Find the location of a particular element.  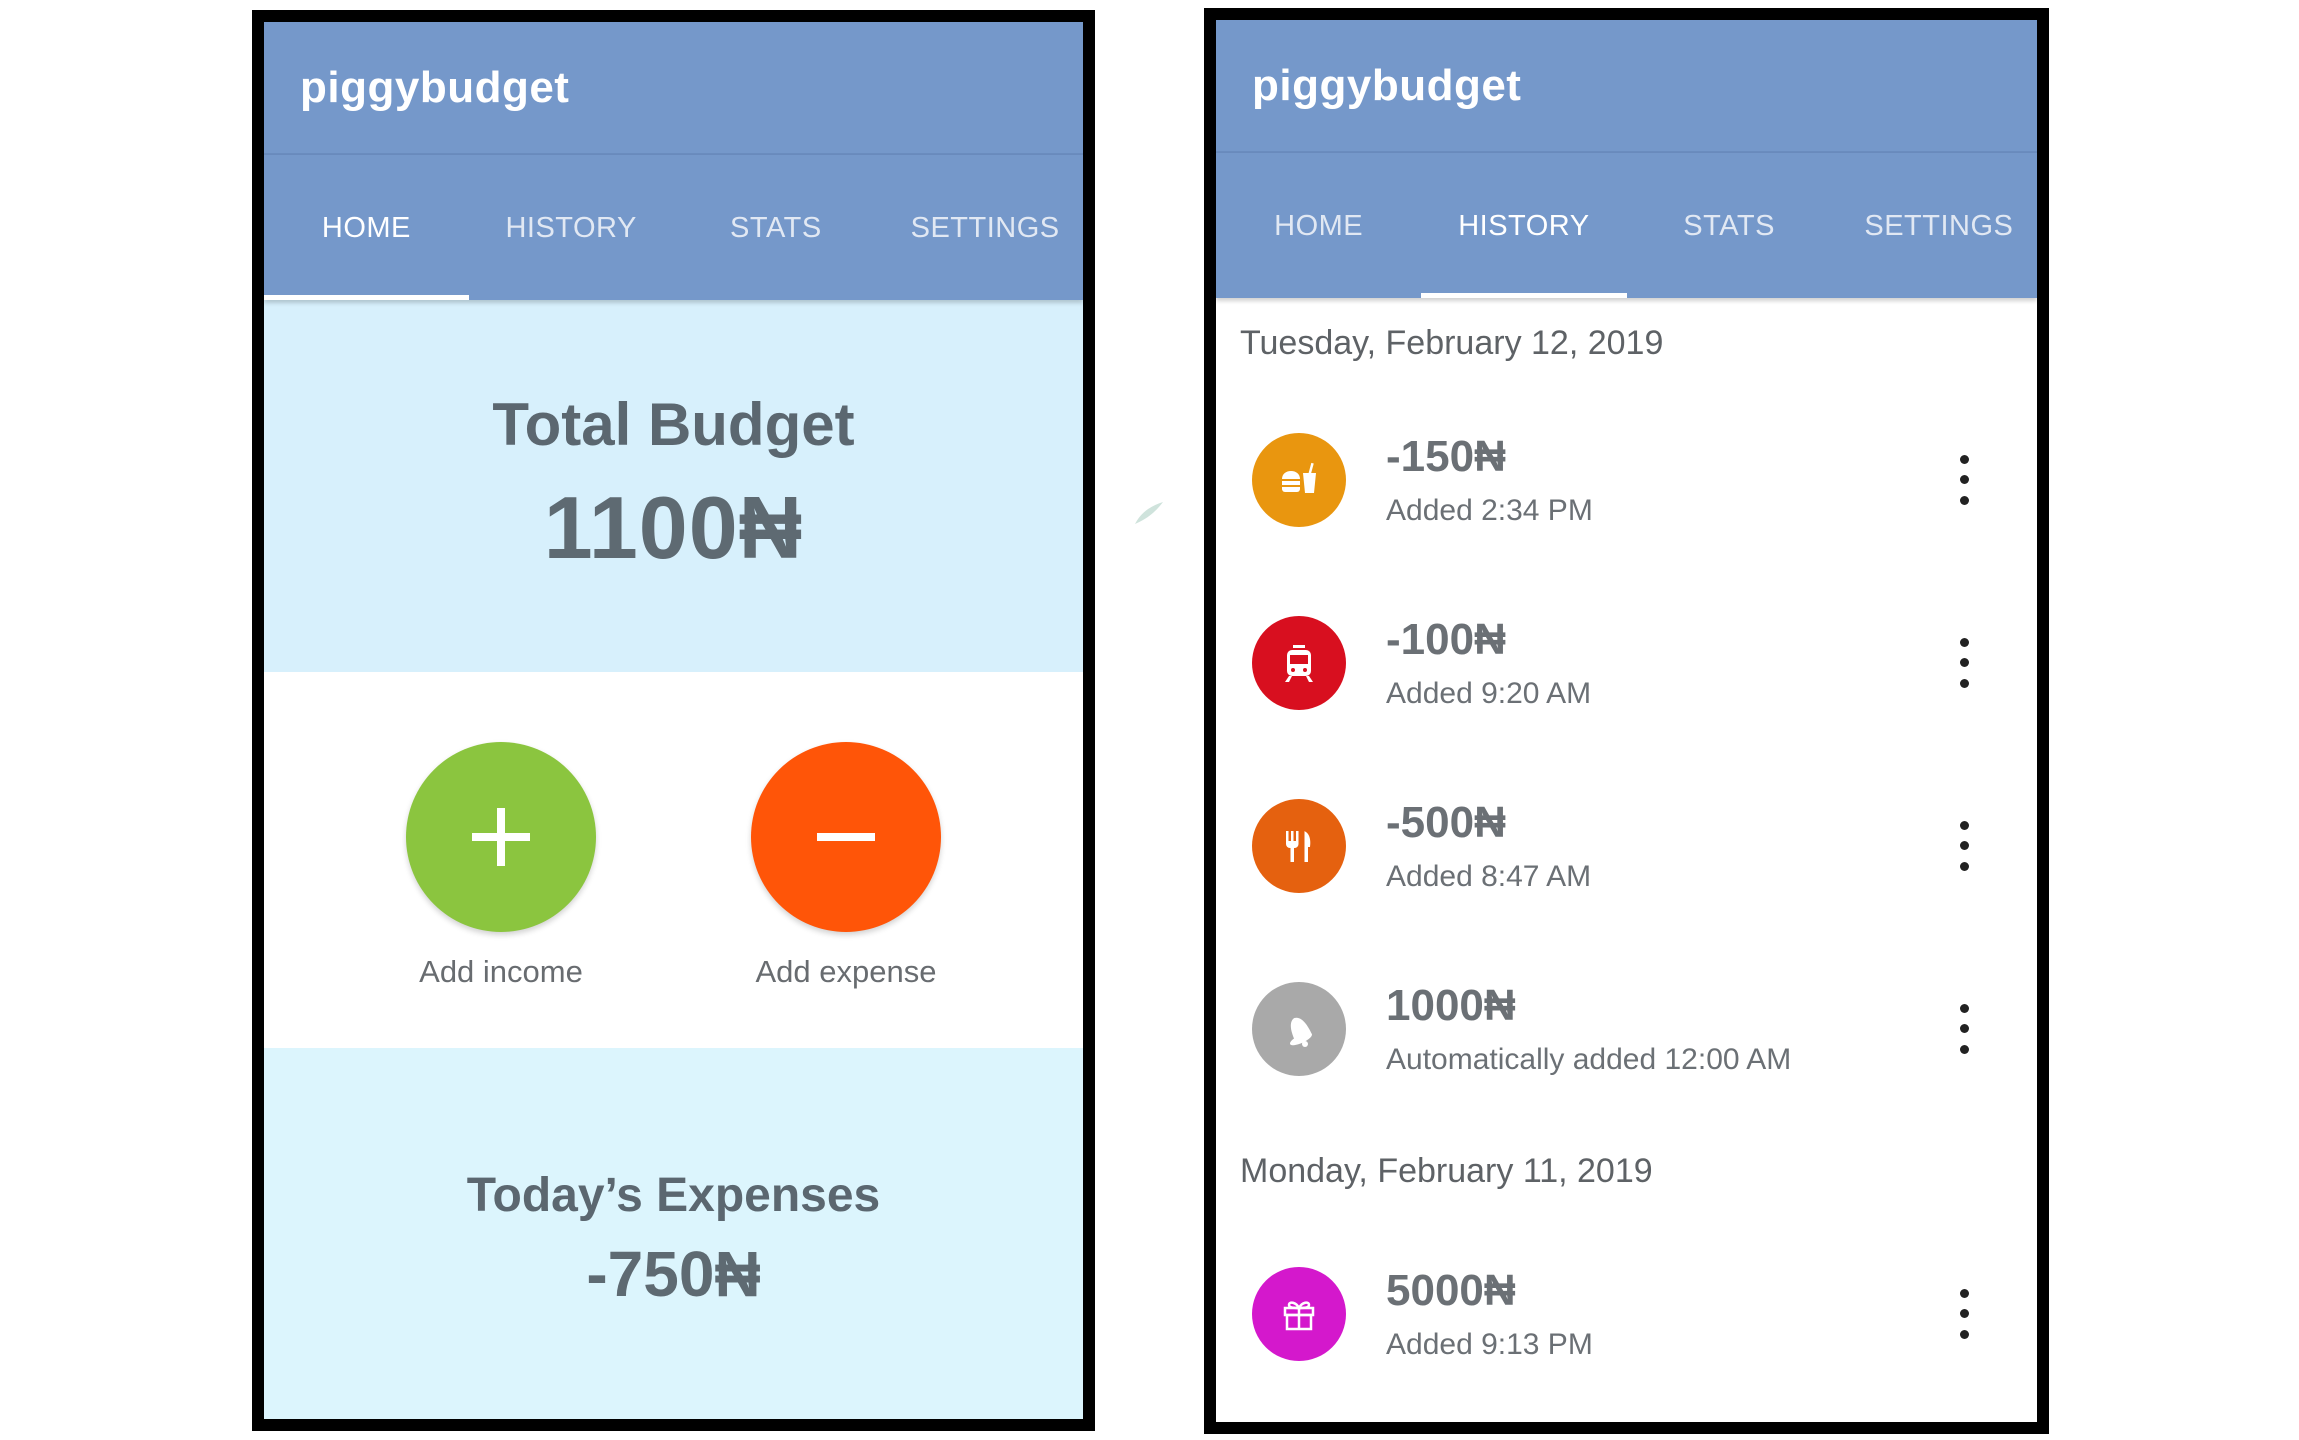

todays-expenses-panel: Today’s Expenses -750₦ is located at coordinates (673, 1233).